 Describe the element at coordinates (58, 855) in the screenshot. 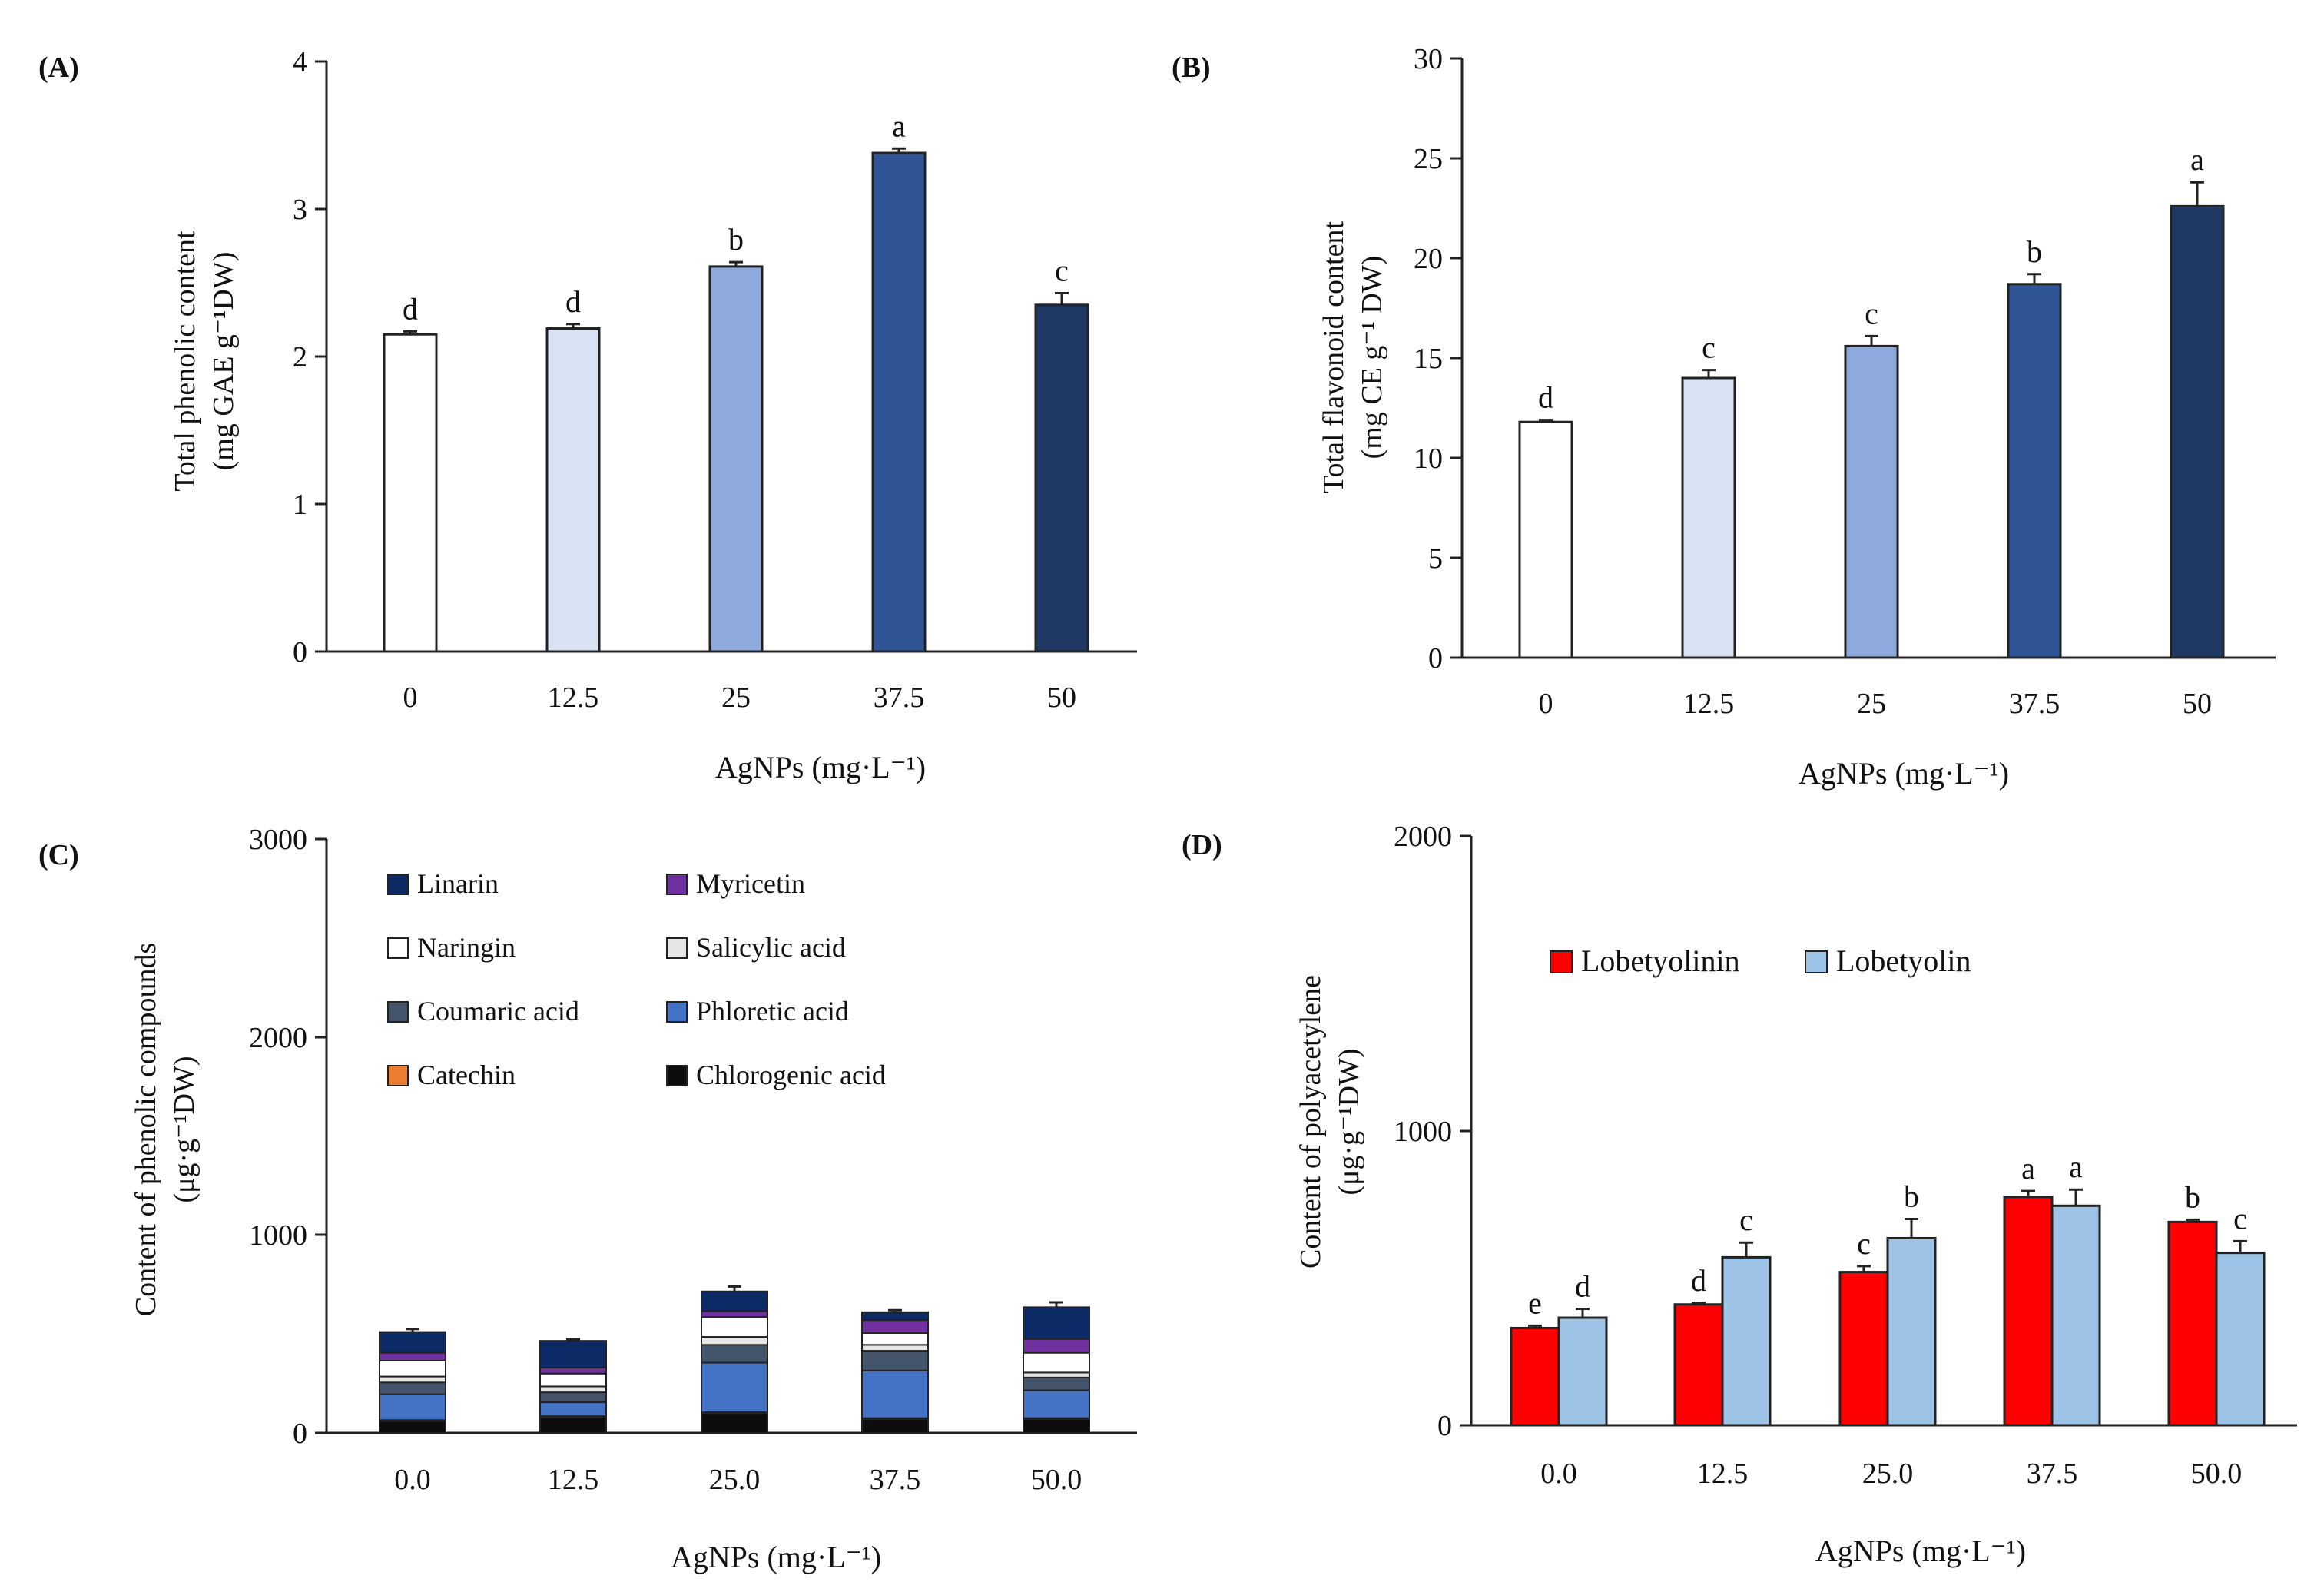

I see `panel-c-label: (C)` at that location.